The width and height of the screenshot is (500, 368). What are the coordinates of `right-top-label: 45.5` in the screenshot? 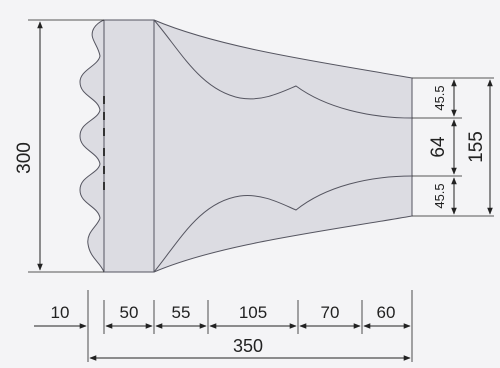 It's located at (439, 97).